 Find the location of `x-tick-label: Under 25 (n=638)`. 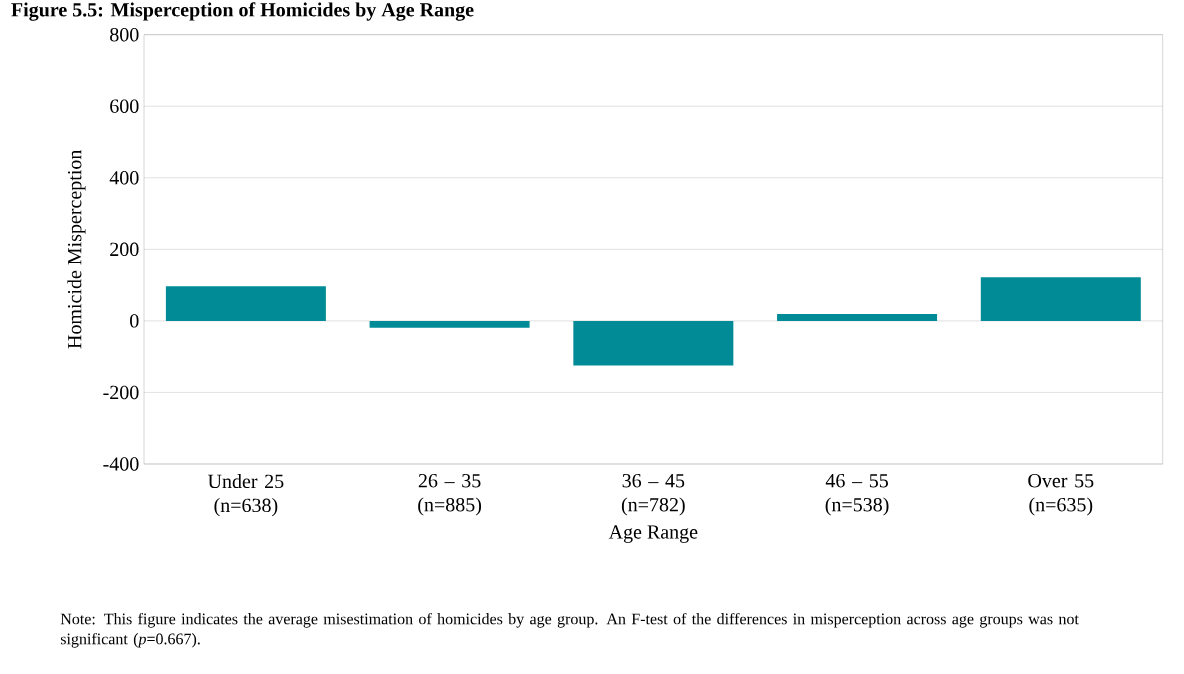

x-tick-label: Under 25 (n=638) is located at coordinates (245, 495).